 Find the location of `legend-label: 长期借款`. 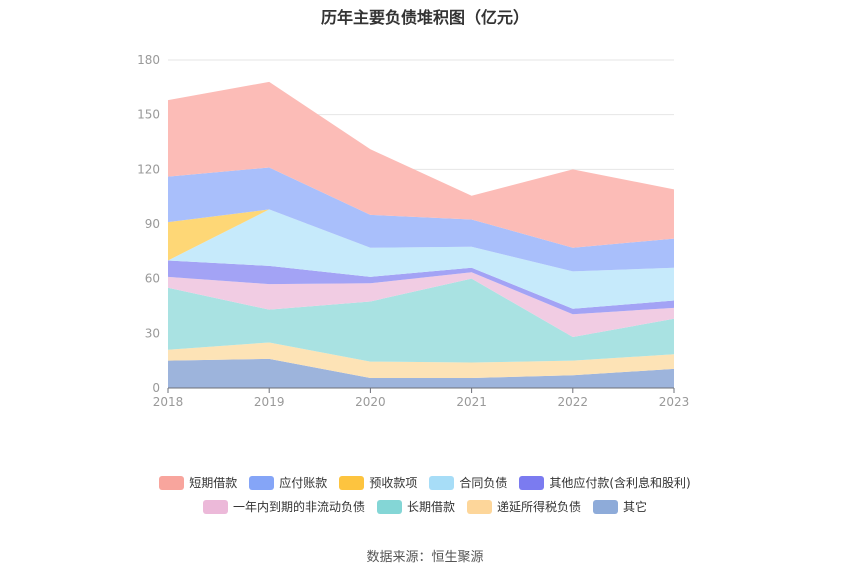

legend-label: 长期借款 is located at coordinates (430, 507).